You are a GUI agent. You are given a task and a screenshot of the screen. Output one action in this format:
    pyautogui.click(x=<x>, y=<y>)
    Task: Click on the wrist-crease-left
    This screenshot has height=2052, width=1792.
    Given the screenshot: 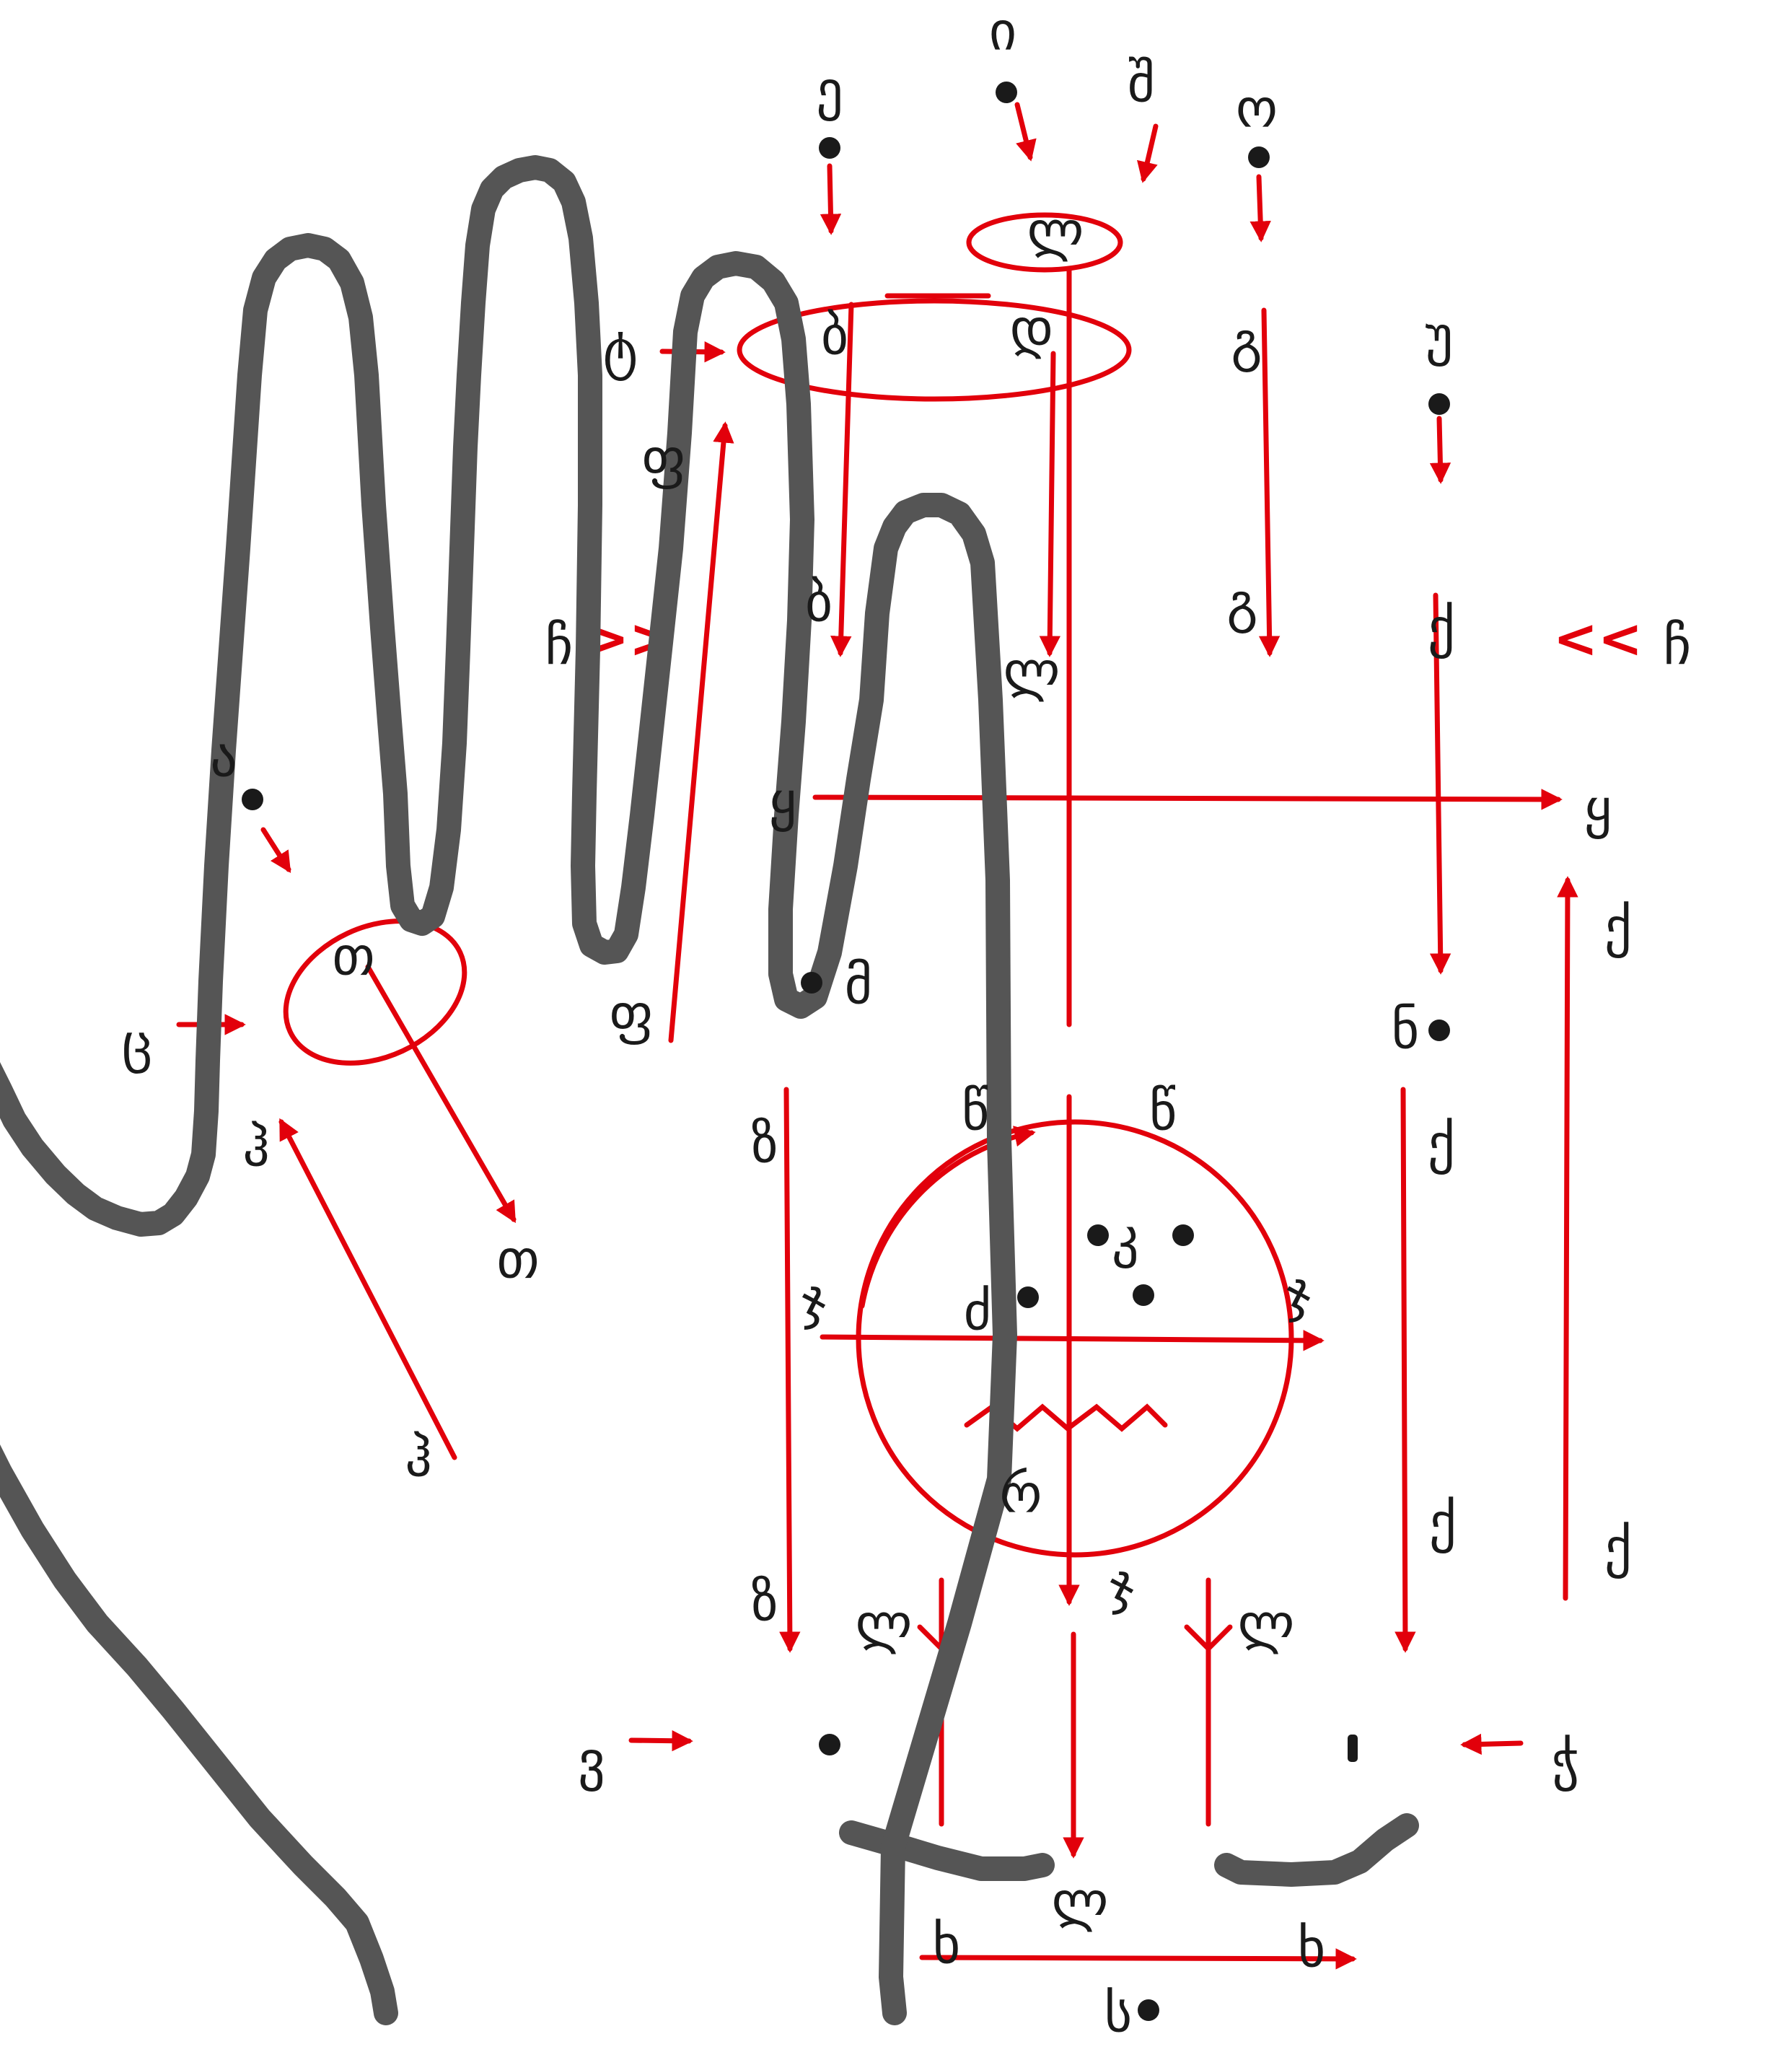 What is the action you would take?
    pyautogui.click(x=947, y=1851)
    